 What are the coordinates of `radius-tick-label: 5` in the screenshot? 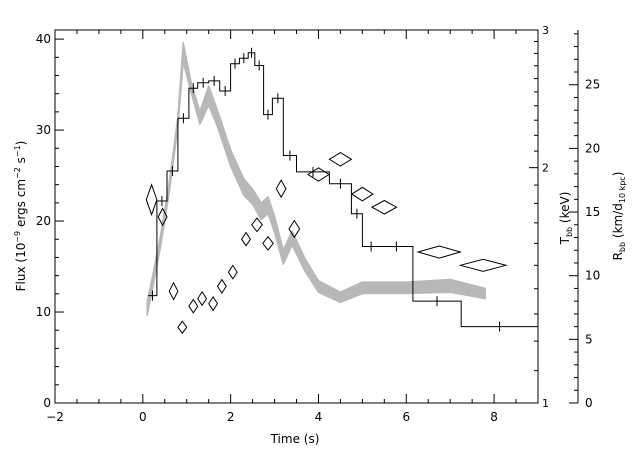 It's located at (589, 339).